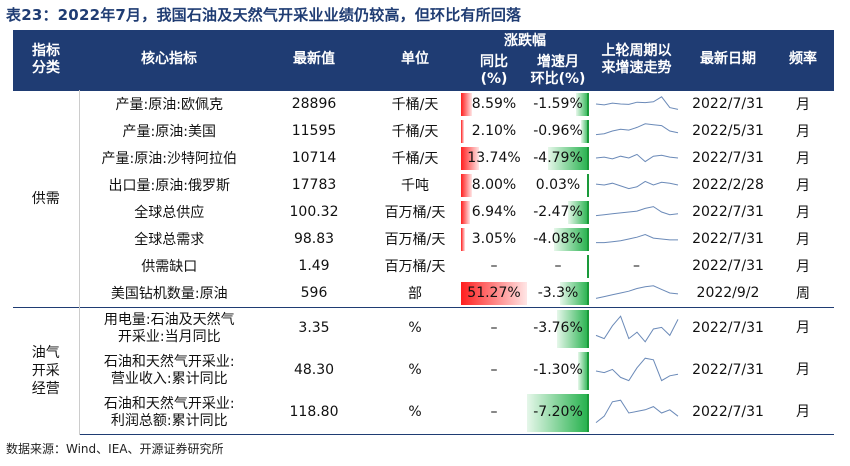  I want to click on source-note: 数据来源：Wind、IEA、开源证券研究所, so click(115, 449).